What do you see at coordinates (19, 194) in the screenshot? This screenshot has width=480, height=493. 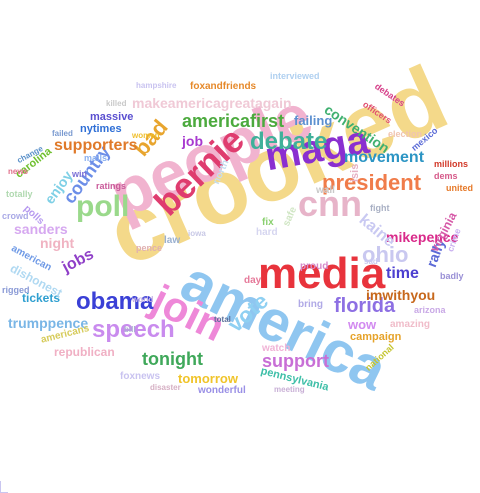 I see `word-totally: totally` at bounding box center [19, 194].